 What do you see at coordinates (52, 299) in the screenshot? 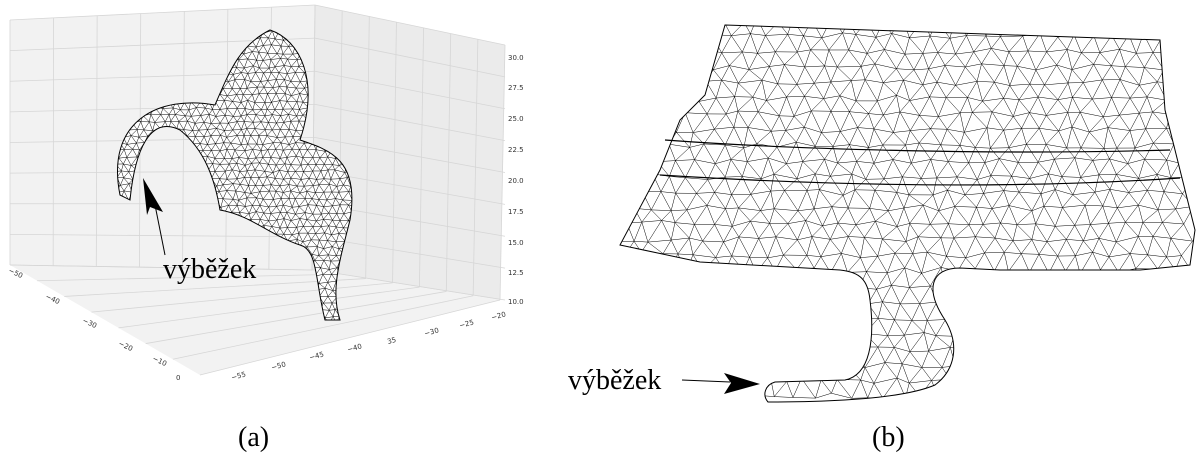
I see `left-tick-label: −40` at bounding box center [52, 299].